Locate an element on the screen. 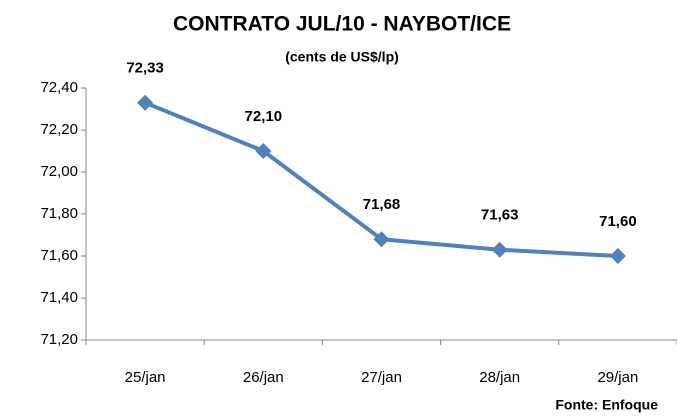 This screenshot has height=416, width=677. x-tick-label: 26/jan is located at coordinates (263, 377).